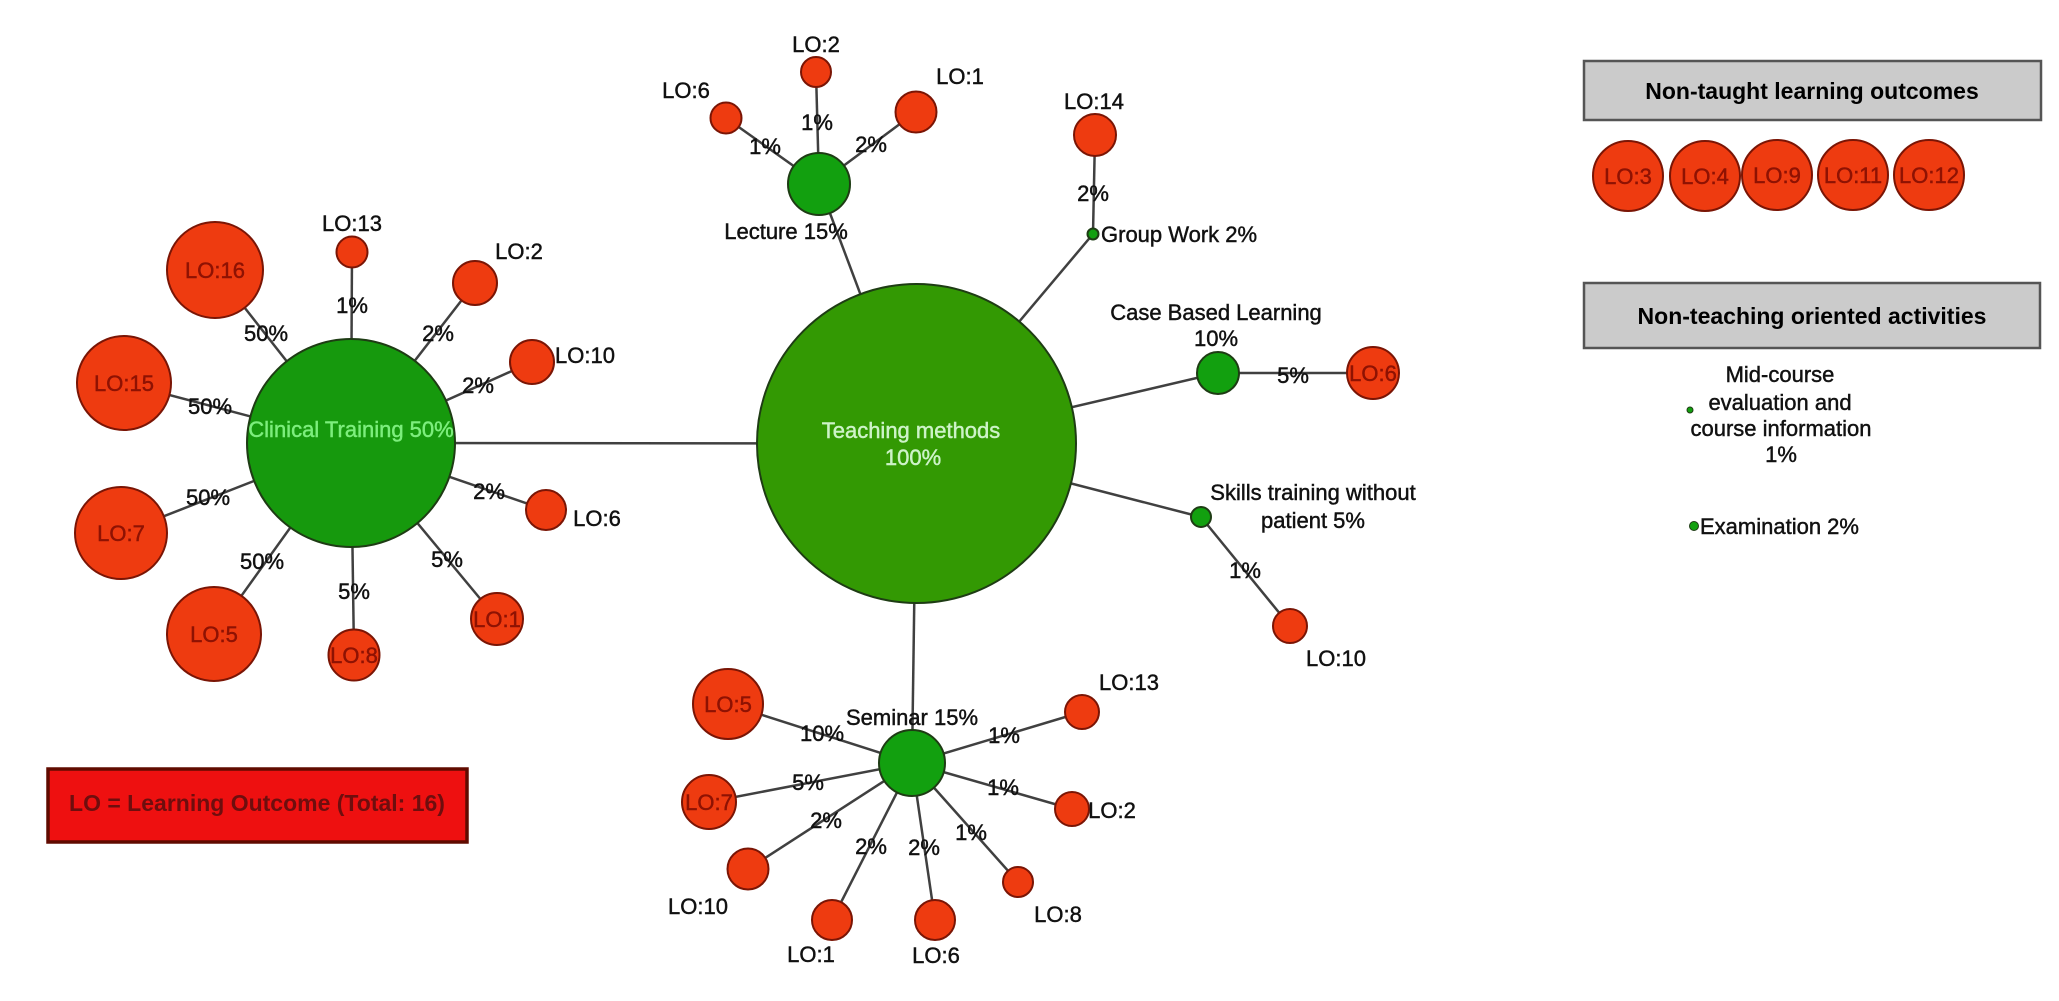  Describe the element at coordinates (1781, 428) in the screenshot. I see `svg-text: course information` at that location.